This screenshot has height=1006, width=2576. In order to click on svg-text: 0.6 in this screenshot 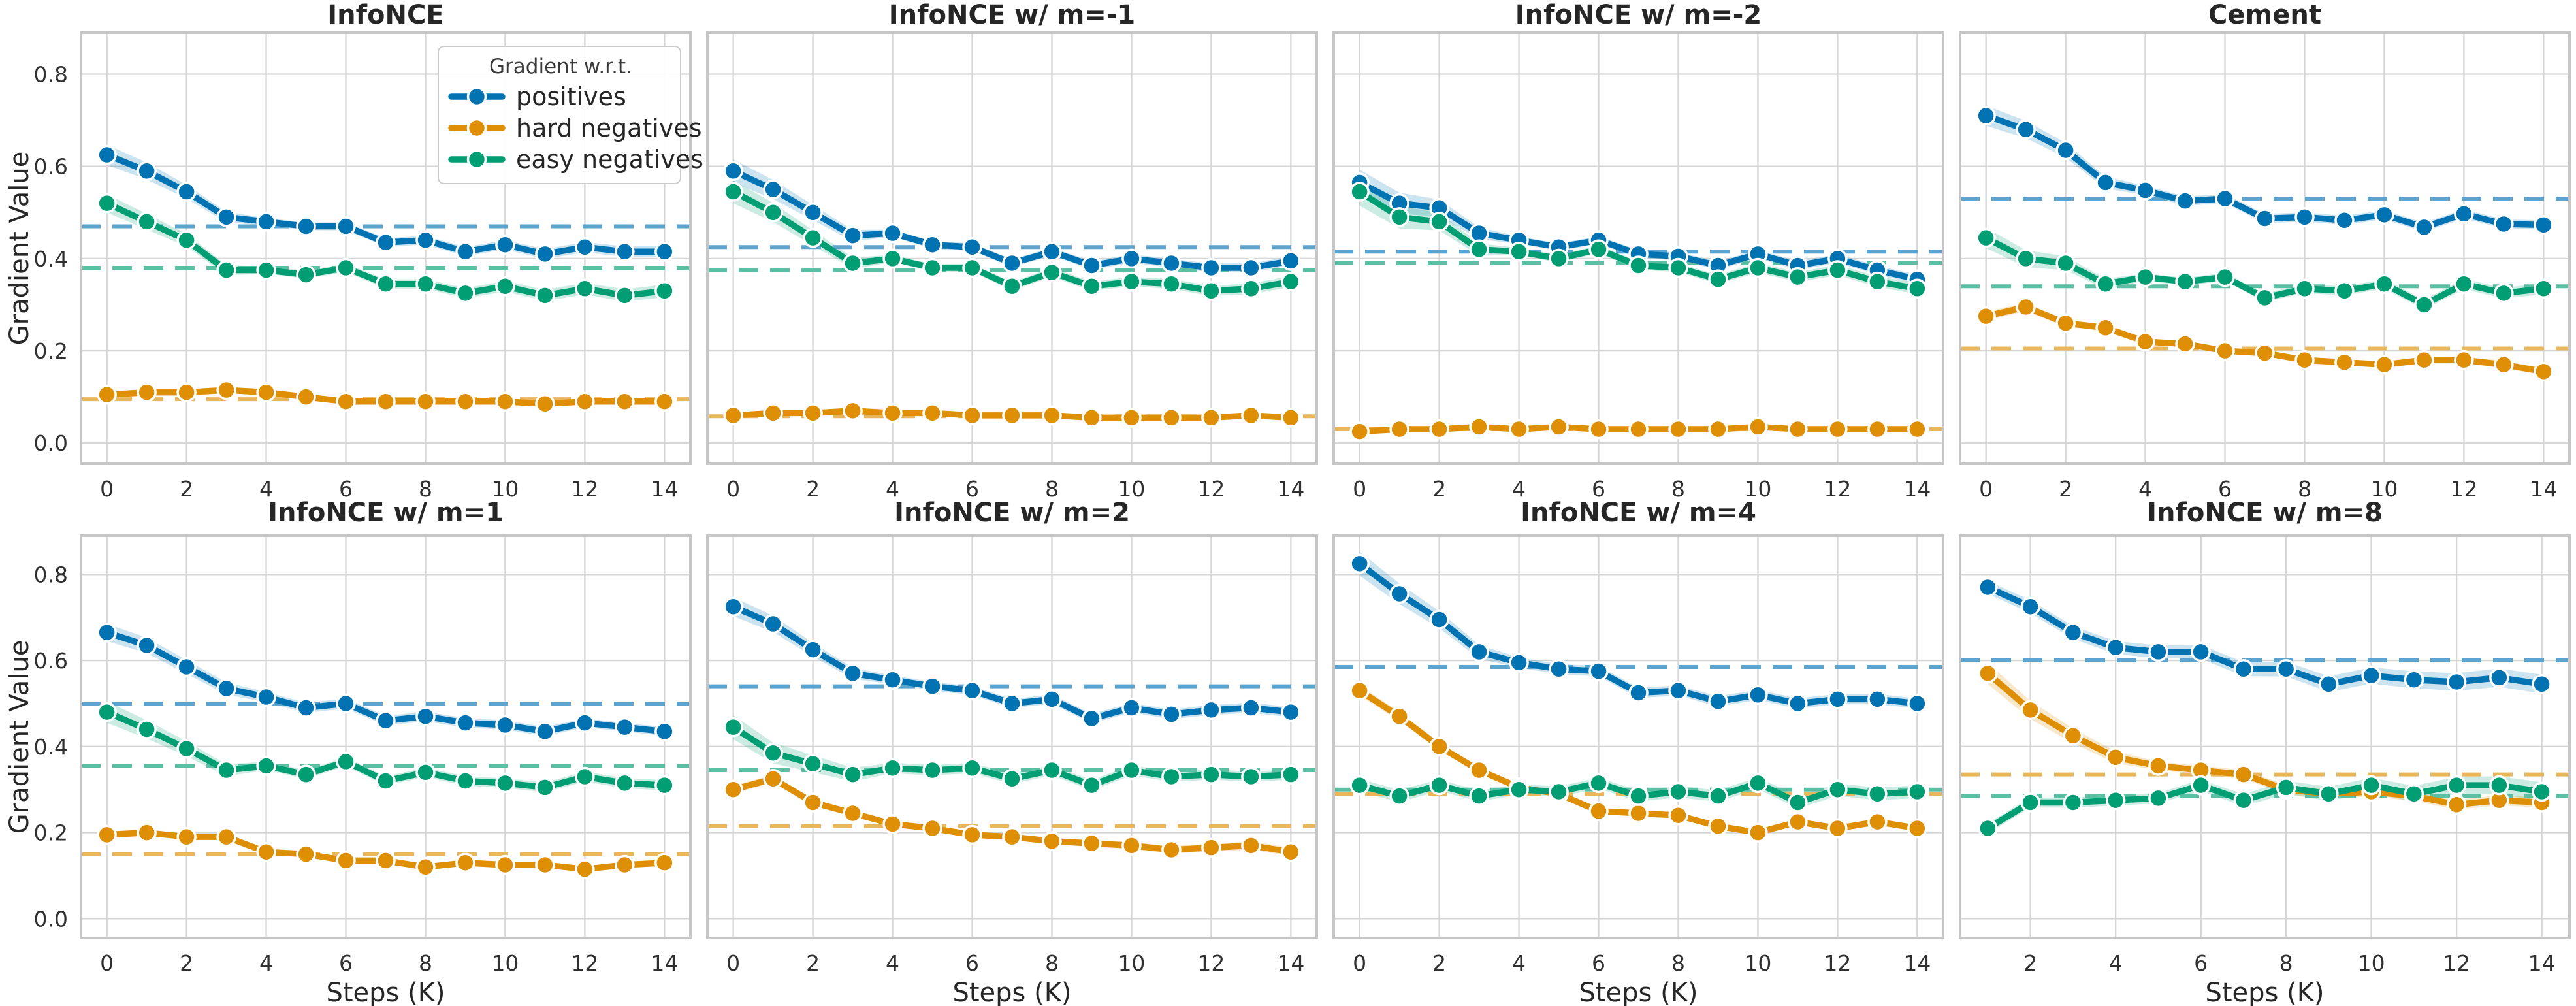, I will do `click(51, 167)`.